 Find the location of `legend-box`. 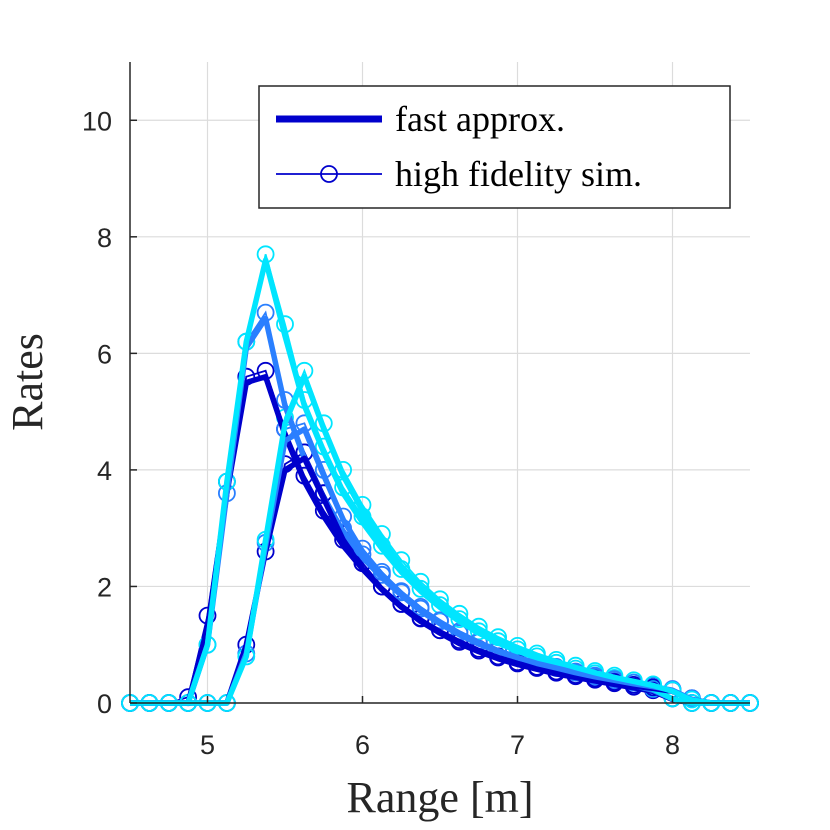

legend-box is located at coordinates (494, 147).